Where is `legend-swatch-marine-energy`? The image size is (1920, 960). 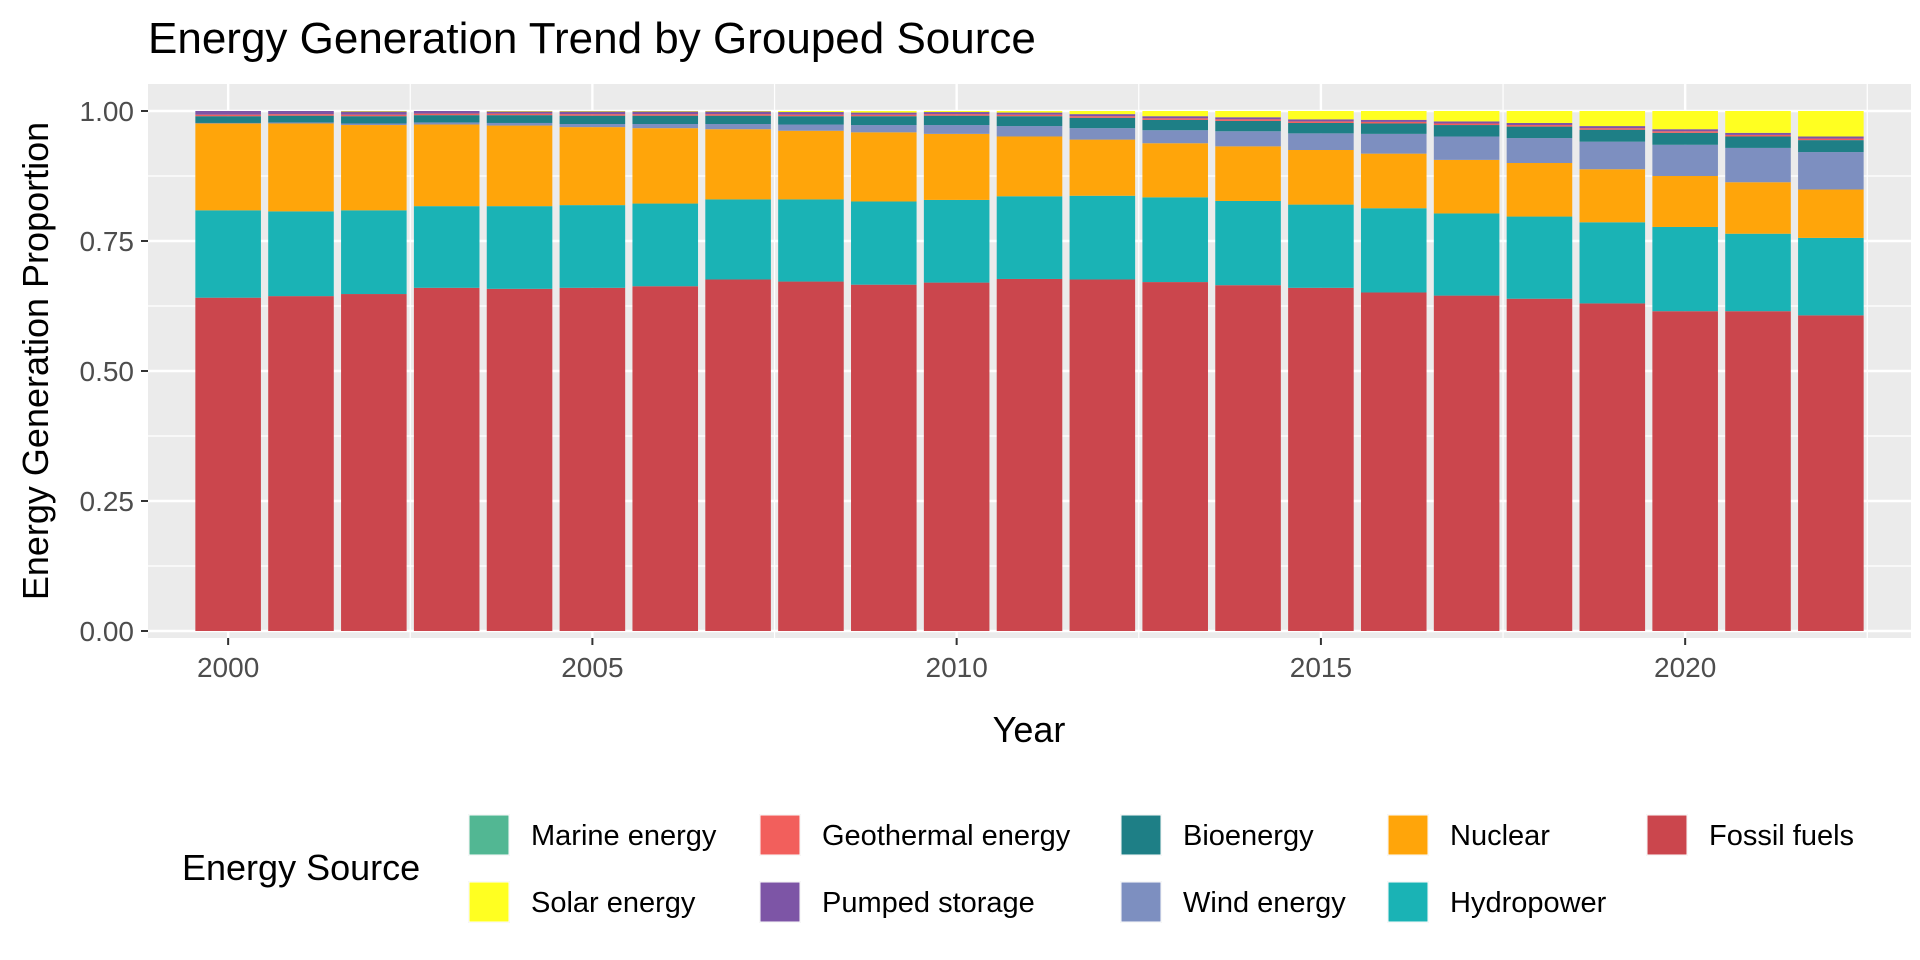 legend-swatch-marine-energy is located at coordinates (489, 835).